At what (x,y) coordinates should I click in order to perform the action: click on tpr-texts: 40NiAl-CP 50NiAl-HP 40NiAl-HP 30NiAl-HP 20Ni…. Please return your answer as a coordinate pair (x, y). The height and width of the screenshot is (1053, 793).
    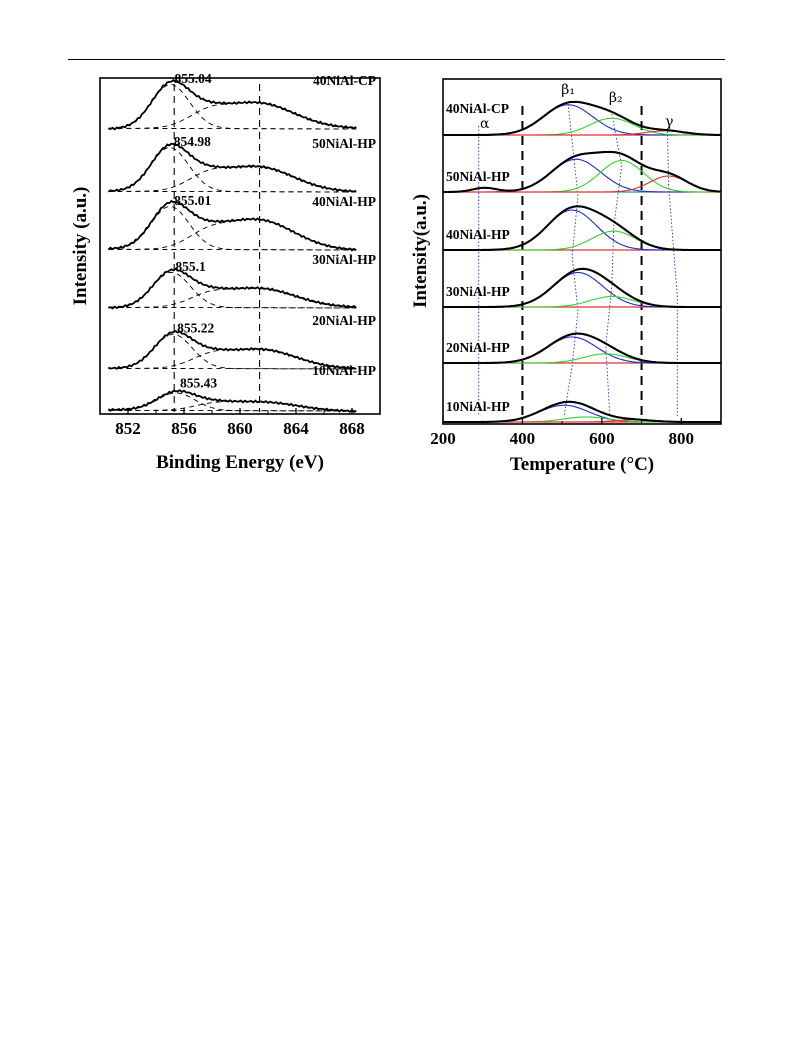
    Looking at the image, I should click on (560, 248).